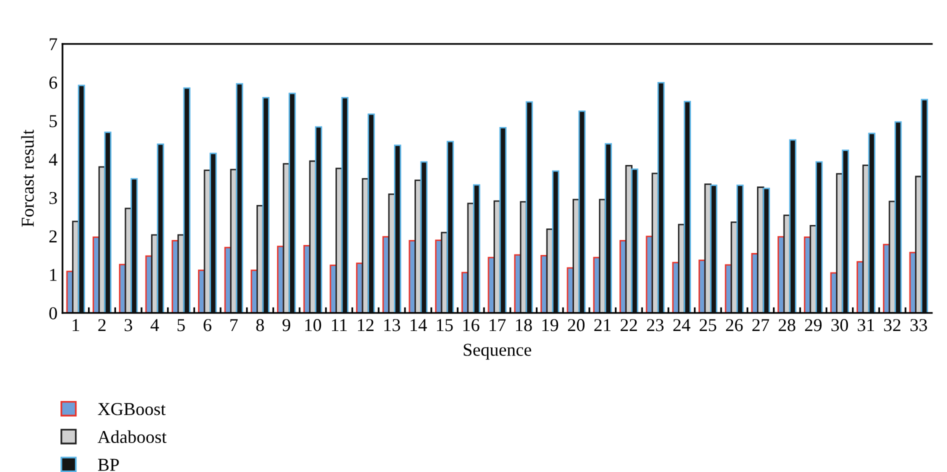 The height and width of the screenshot is (472, 947). I want to click on x-tick-label: 19, so click(550, 325).